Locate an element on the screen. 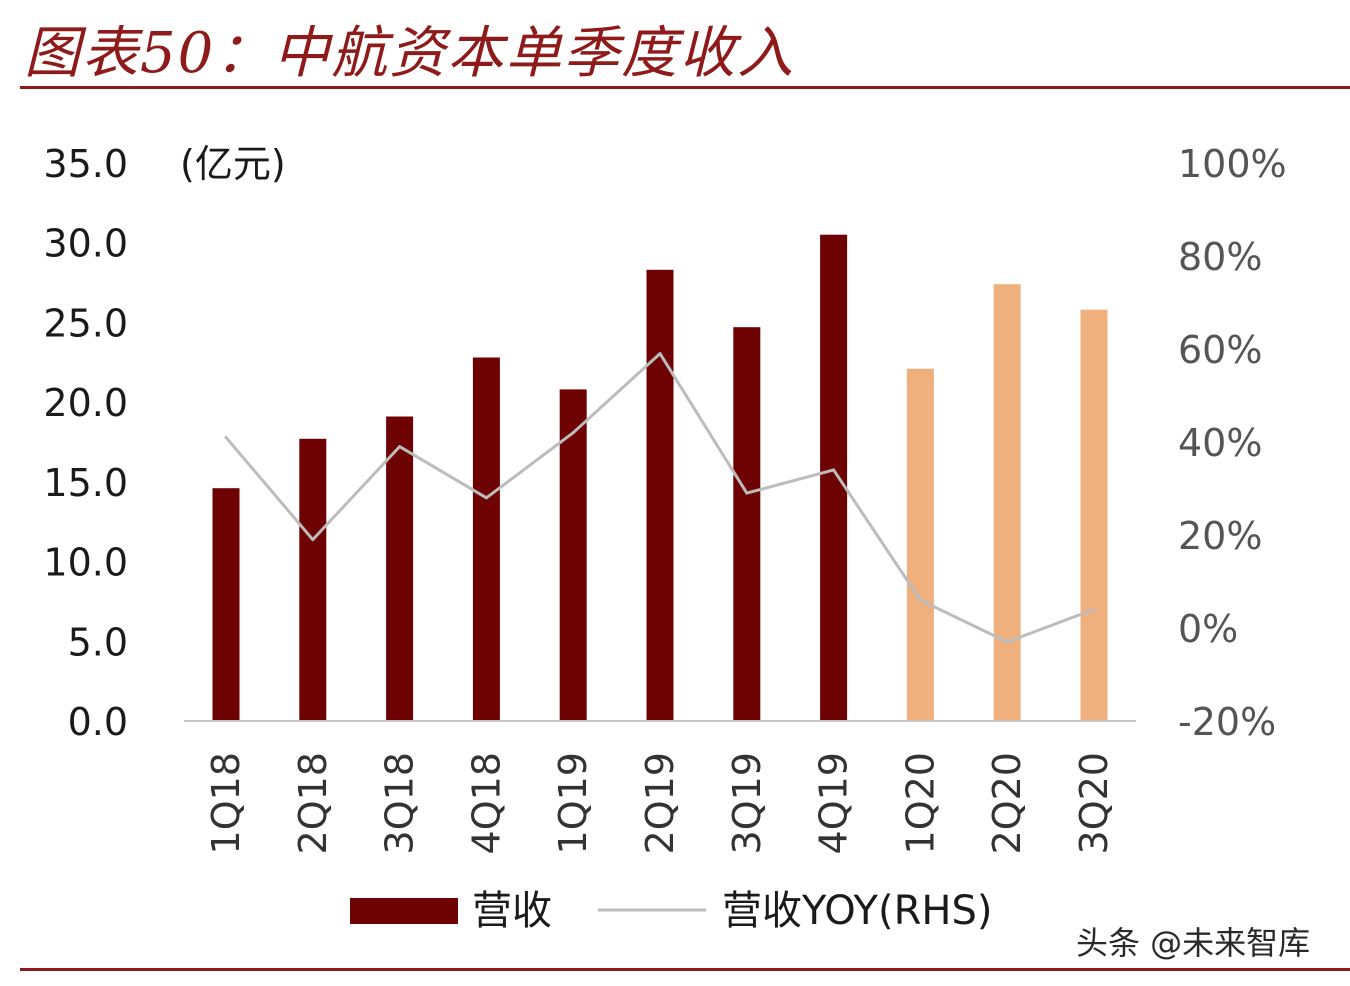 This screenshot has height=986, width=1350. x-axis-tick-label: 2Q19 is located at coordinates (660, 803).